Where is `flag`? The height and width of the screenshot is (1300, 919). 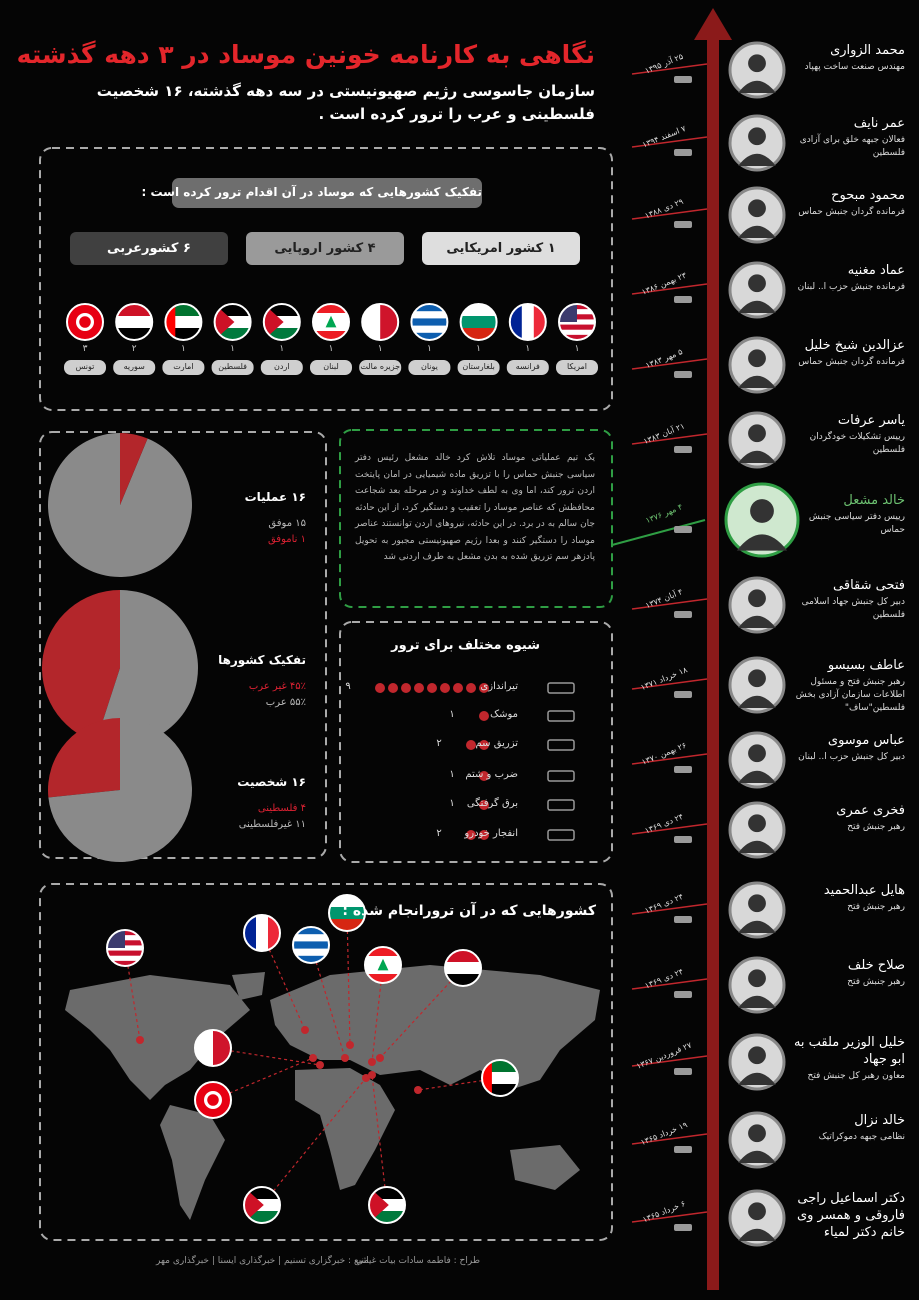 flag is located at coordinates (311, 945).